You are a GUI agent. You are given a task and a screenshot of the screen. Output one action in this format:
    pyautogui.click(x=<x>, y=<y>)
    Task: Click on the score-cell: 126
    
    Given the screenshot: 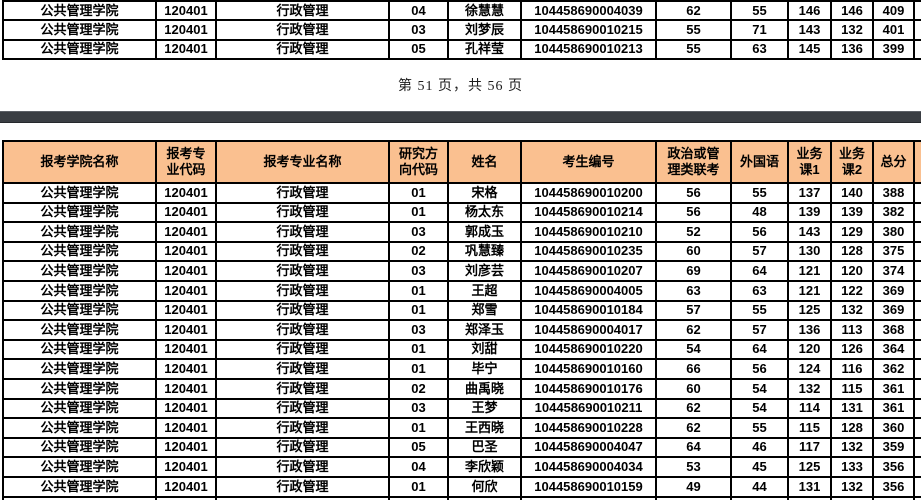 What is the action you would take?
    pyautogui.click(x=852, y=349)
    